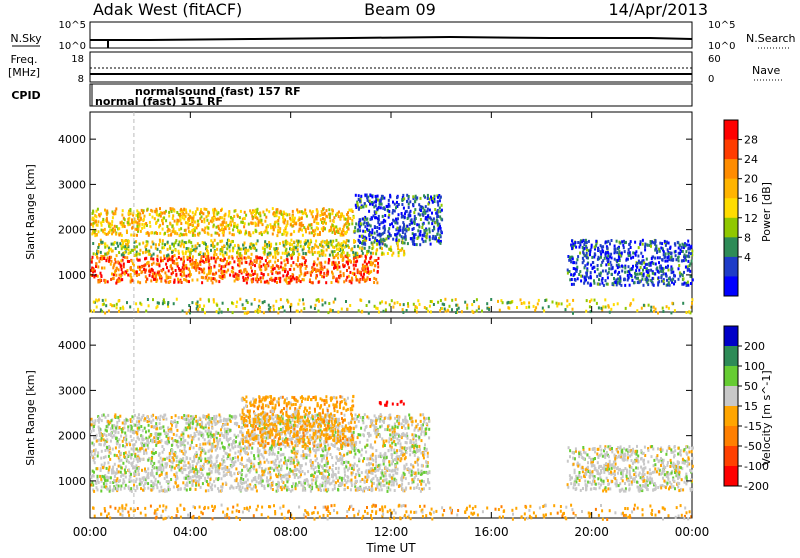 The width and height of the screenshot is (800, 558). I want to click on colorbar-tick-label: 4, so click(747, 257).